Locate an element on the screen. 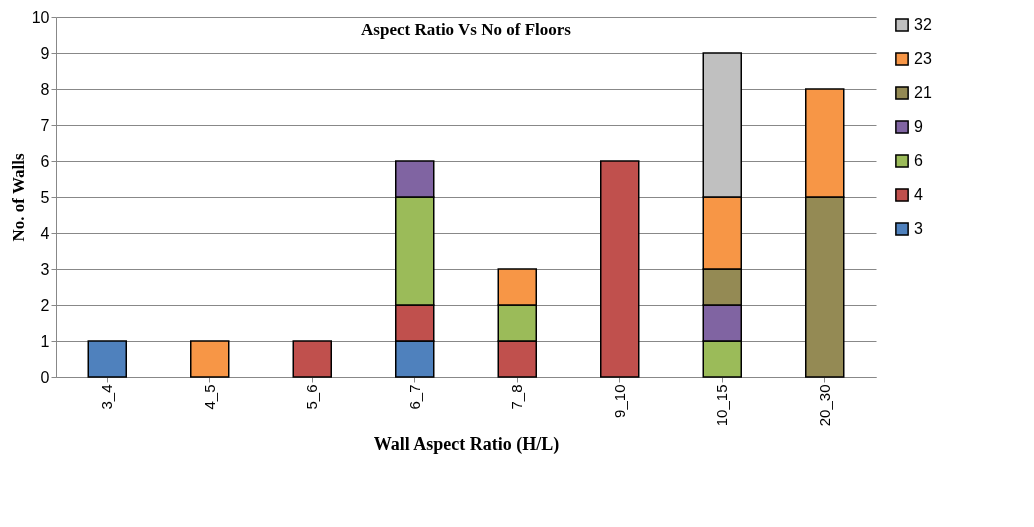 This screenshot has height=527, width=1034. y-tick-label: 0 is located at coordinates (45, 377).